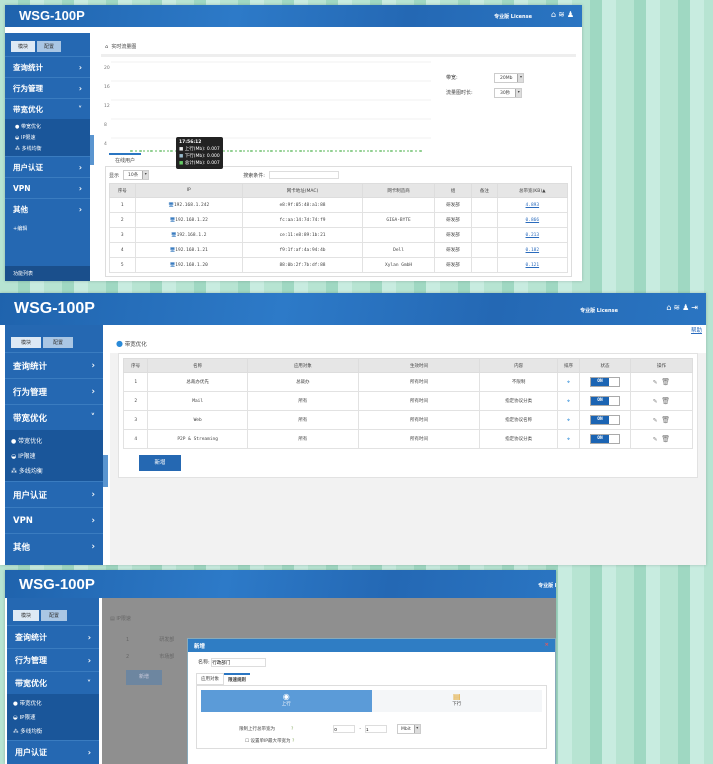 The image size is (713, 764). Describe the element at coordinates (136, 175) in the screenshot. I see `page-size-select: 10条 ▾` at that location.